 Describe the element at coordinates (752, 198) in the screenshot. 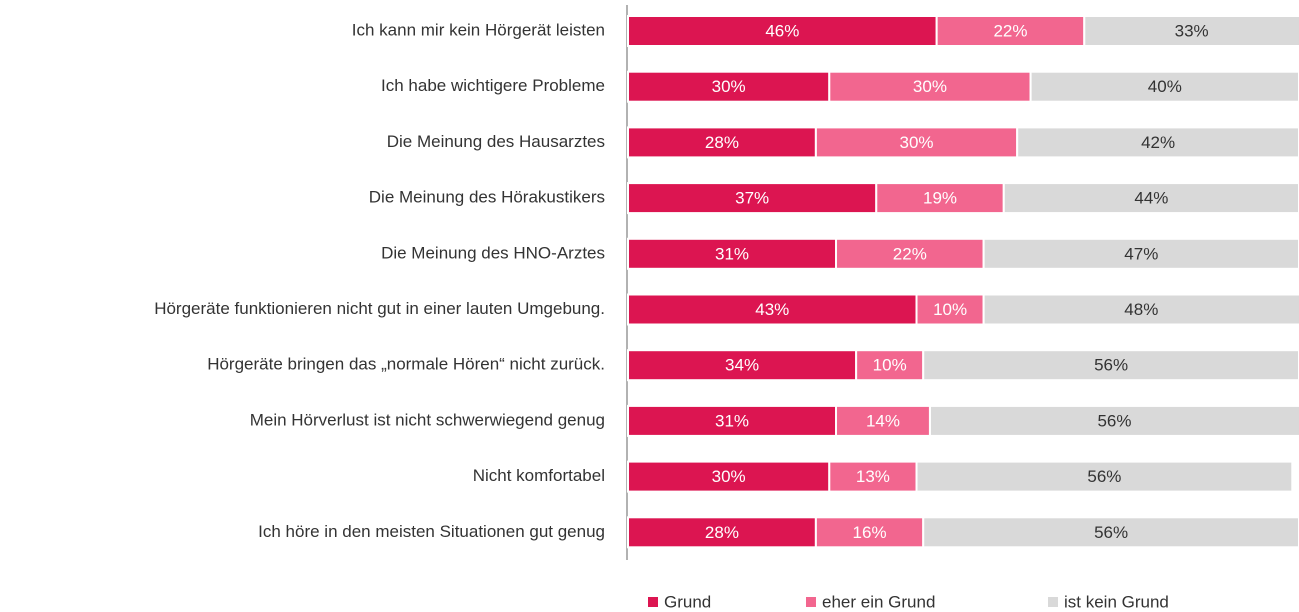

I see `value-label: 37%` at that location.